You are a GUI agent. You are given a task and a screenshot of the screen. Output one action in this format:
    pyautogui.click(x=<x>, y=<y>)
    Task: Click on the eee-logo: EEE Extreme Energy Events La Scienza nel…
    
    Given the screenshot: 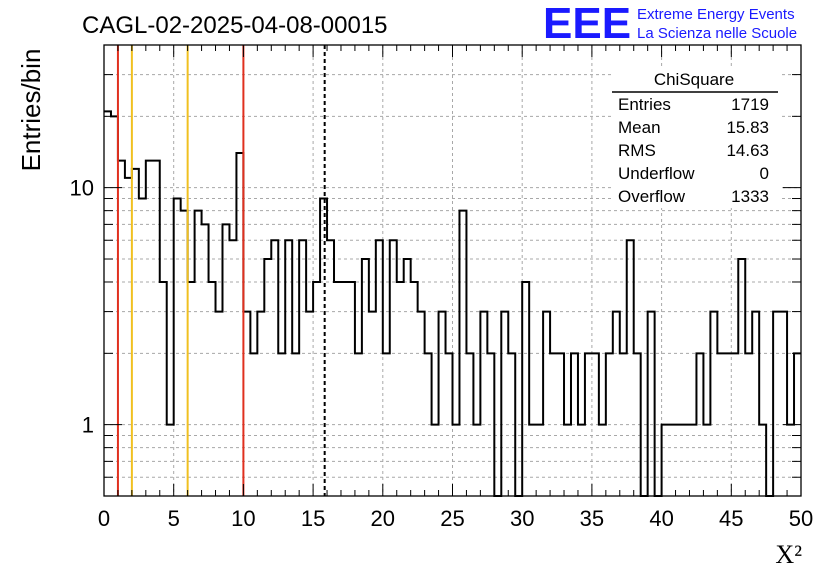 What is the action you would take?
    pyautogui.click(x=670, y=24)
    